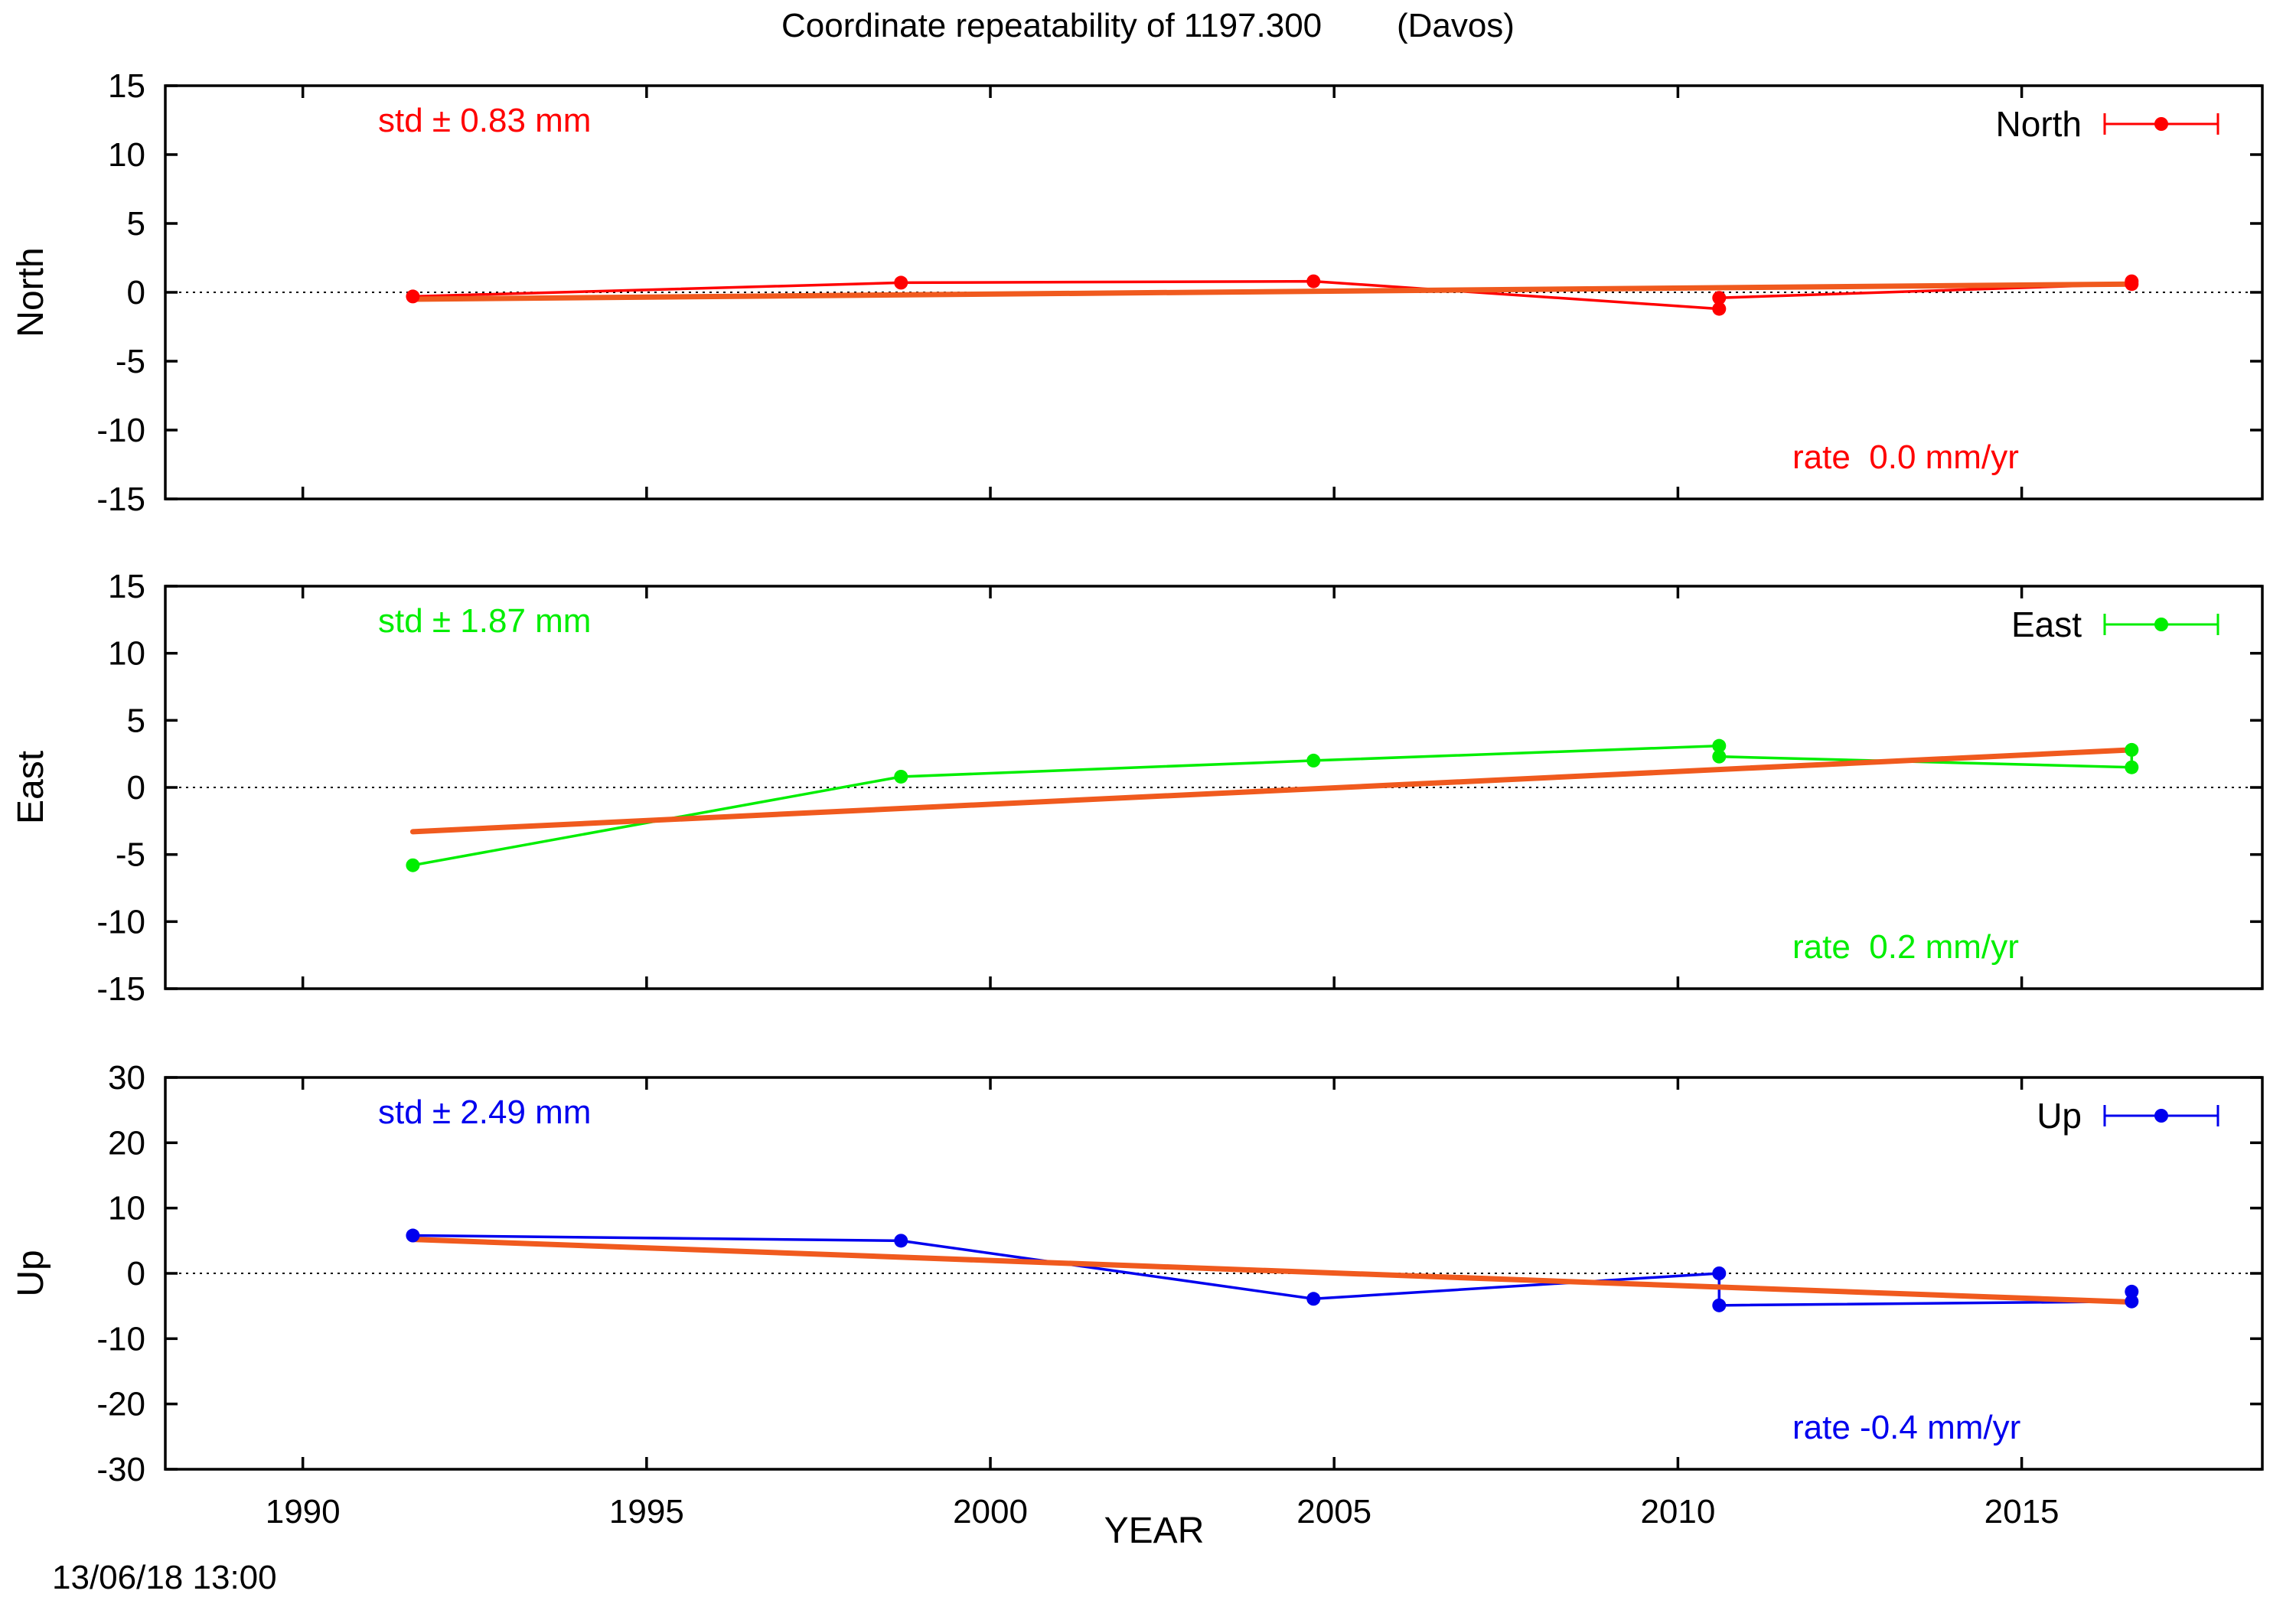 This screenshot has width=2296, height=1607. I want to click on x-tick-label: 2010, so click(1677, 1511).